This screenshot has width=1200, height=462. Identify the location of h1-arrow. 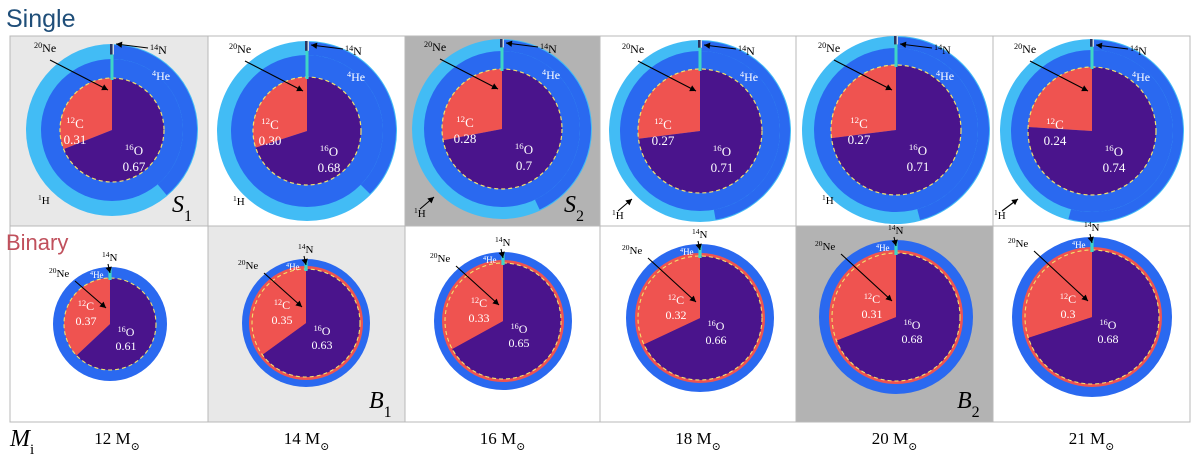
(625, 205).